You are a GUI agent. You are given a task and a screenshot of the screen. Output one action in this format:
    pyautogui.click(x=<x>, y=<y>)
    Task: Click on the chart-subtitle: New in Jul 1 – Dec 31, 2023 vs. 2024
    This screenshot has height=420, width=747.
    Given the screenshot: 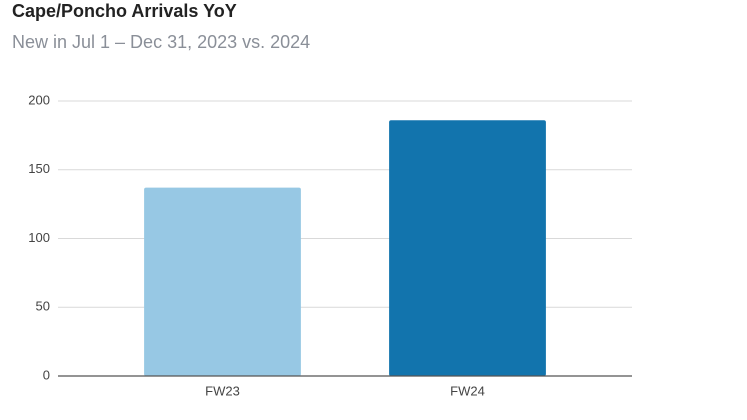 What is the action you would take?
    pyautogui.click(x=161, y=42)
    